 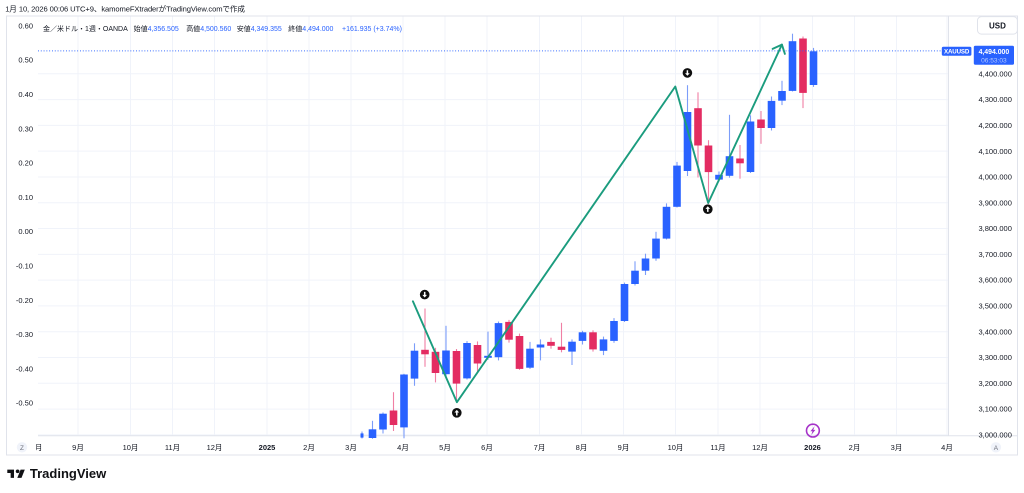 I want to click on svg-text: 3,700.000, so click(x=995, y=254).